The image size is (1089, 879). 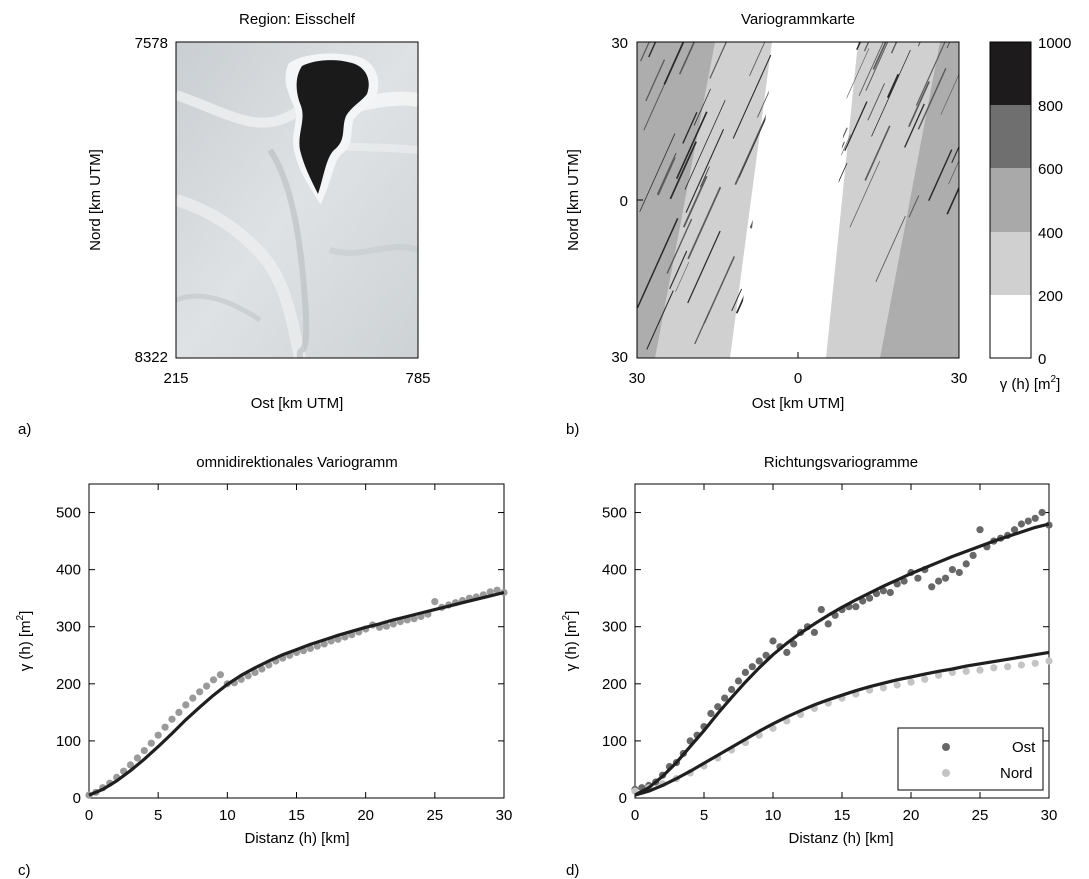 What do you see at coordinates (798, 200) in the screenshot?
I see `variogram-map` at bounding box center [798, 200].